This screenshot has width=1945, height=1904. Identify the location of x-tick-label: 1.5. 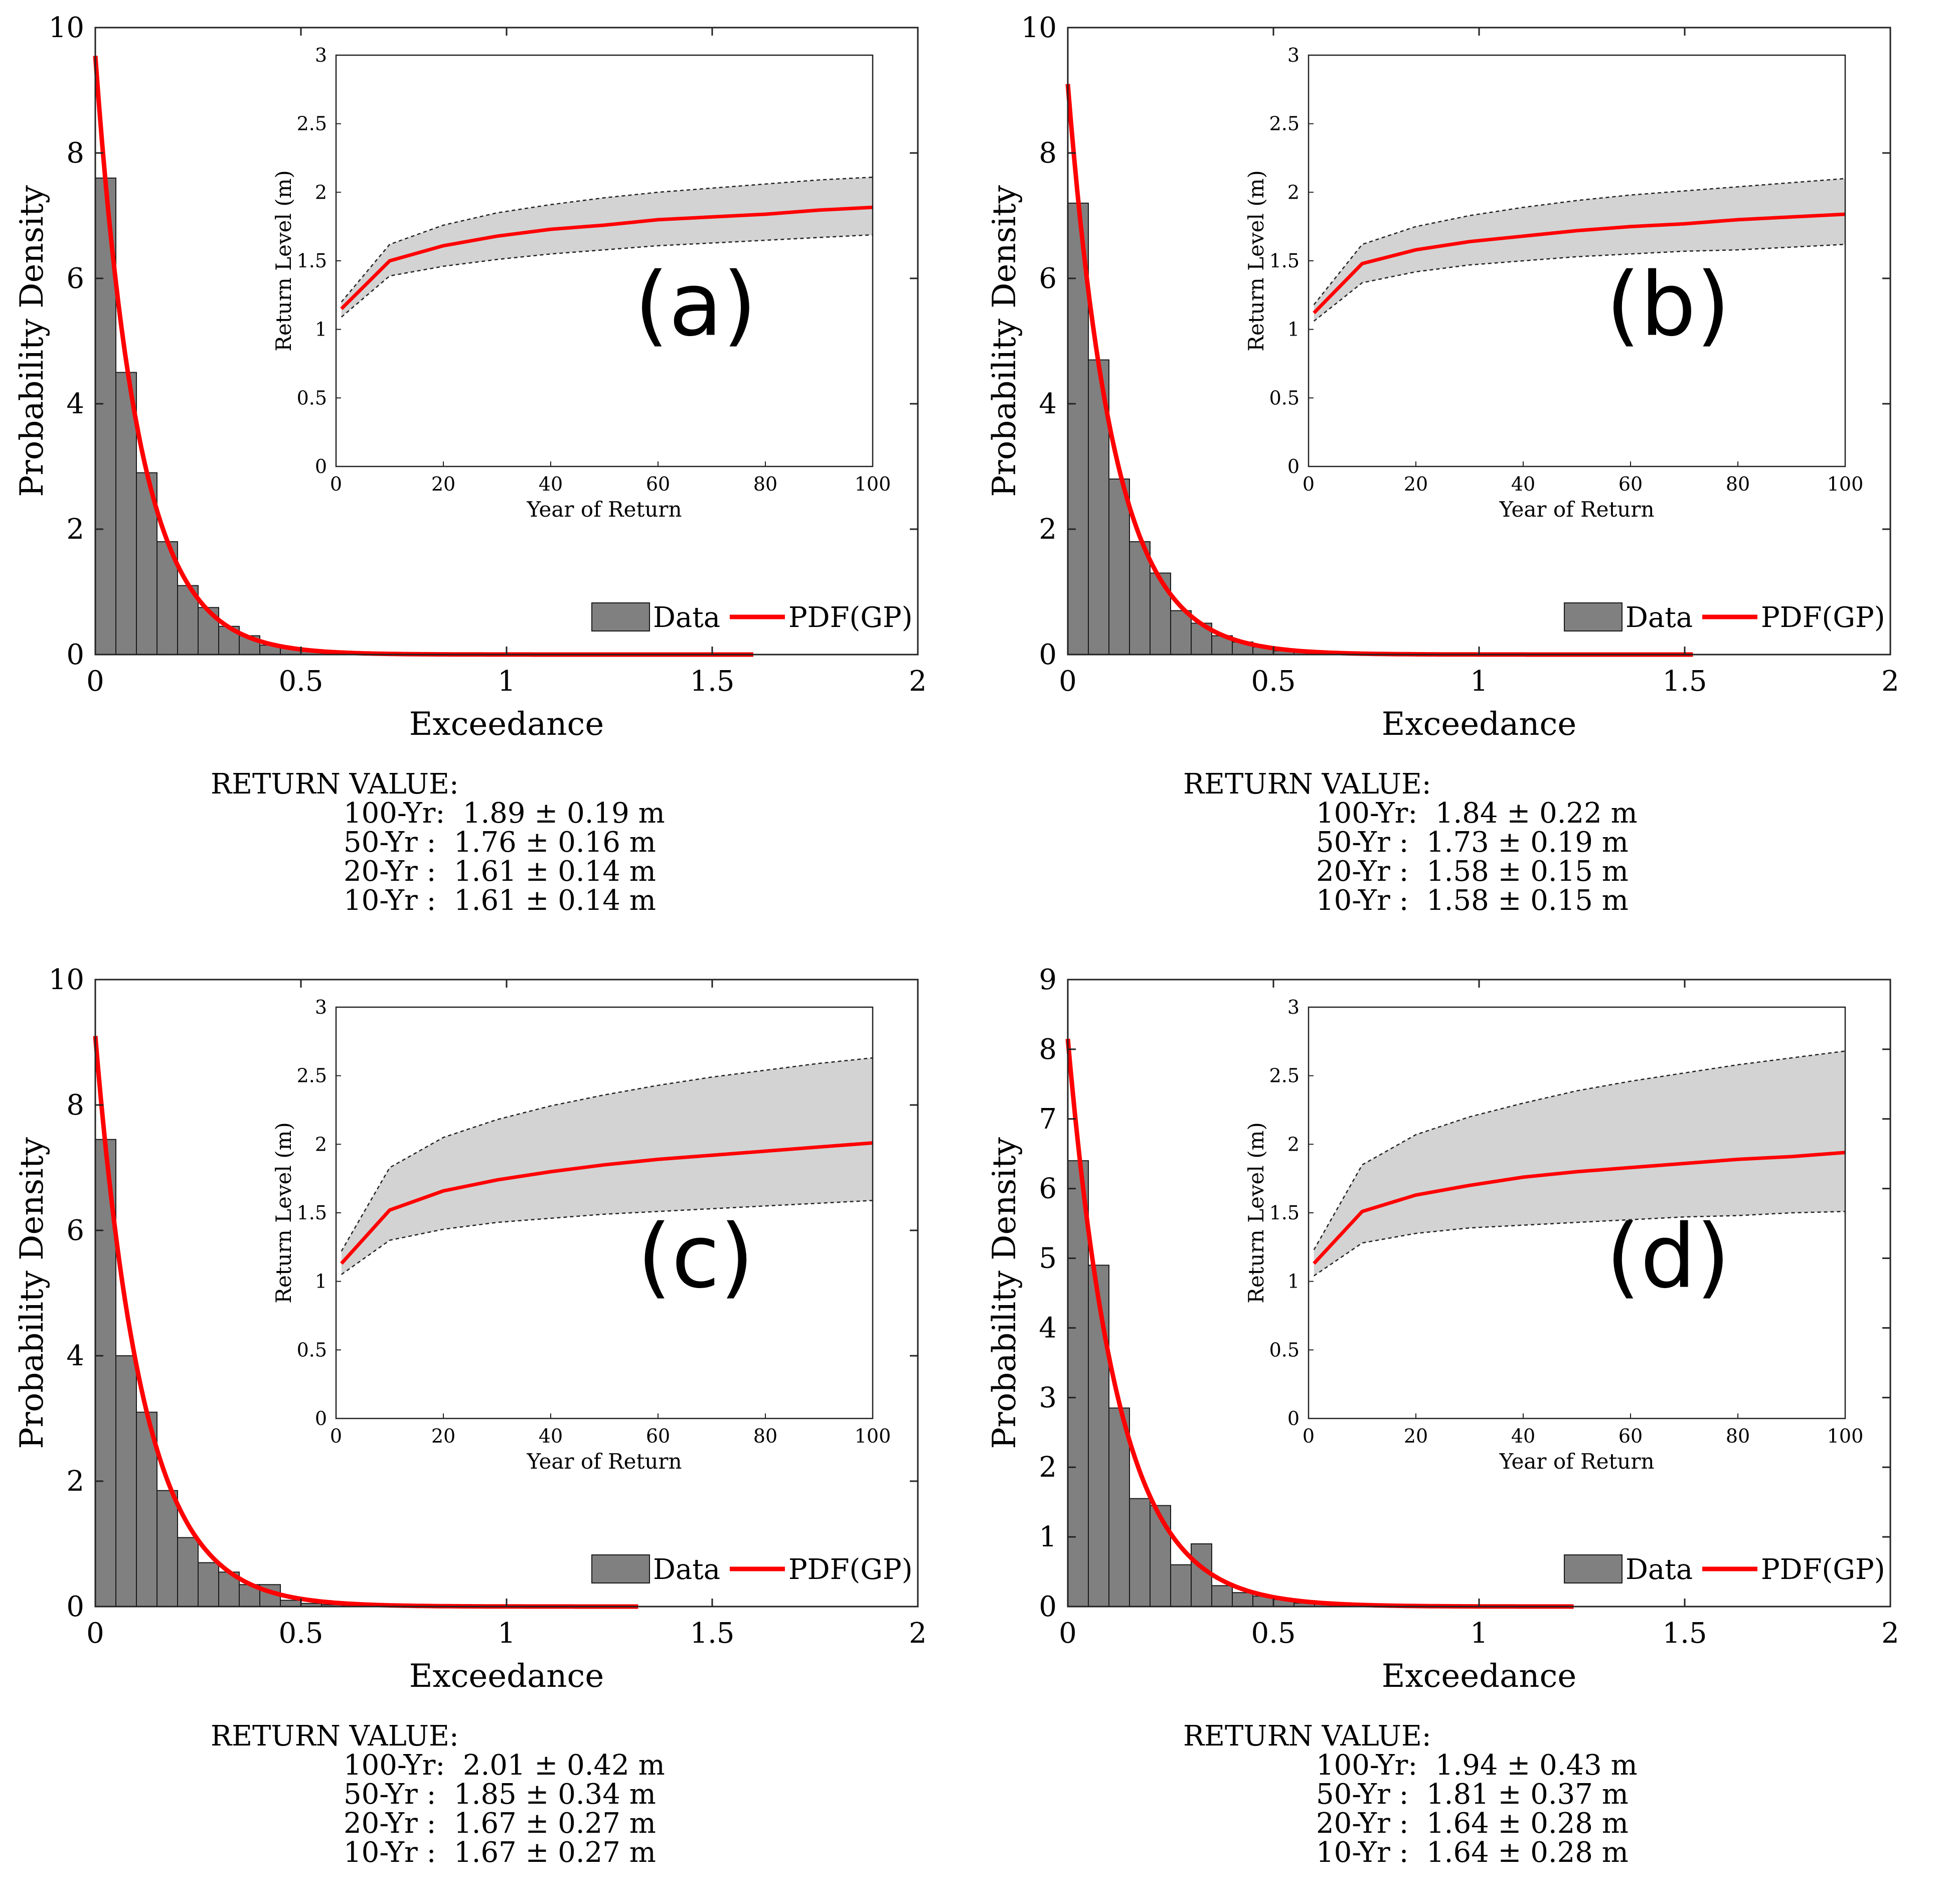
(1684, 1633).